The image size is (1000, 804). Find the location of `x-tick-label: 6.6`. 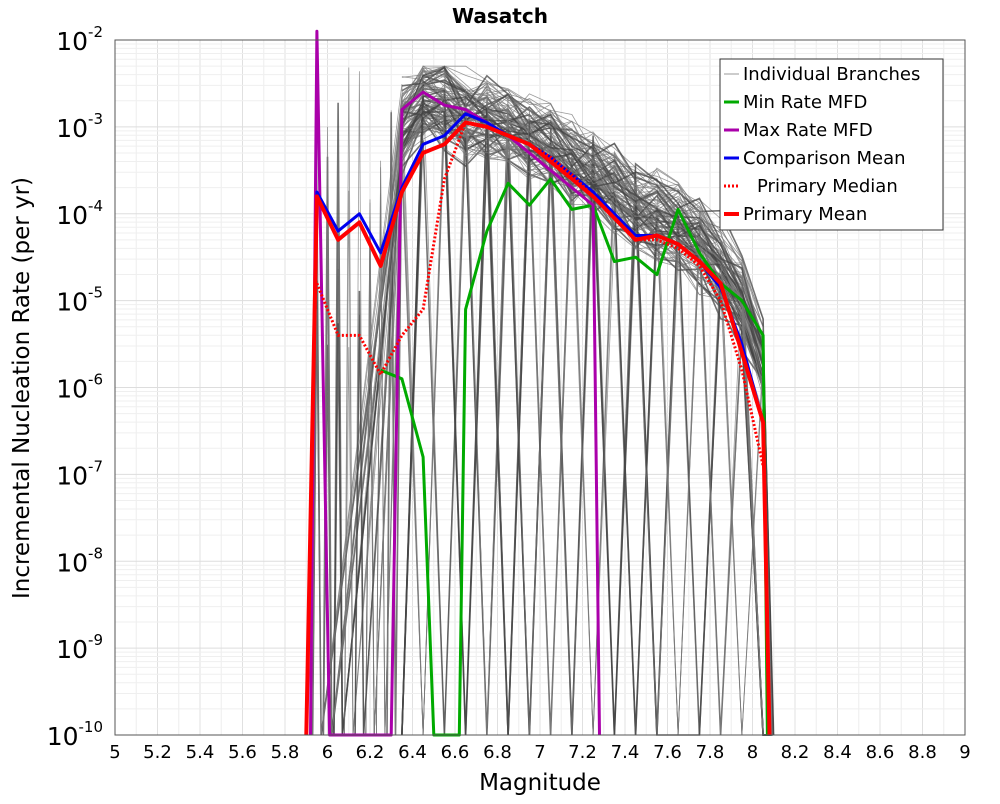

x-tick-label: 6.6 is located at coordinates (455, 752).